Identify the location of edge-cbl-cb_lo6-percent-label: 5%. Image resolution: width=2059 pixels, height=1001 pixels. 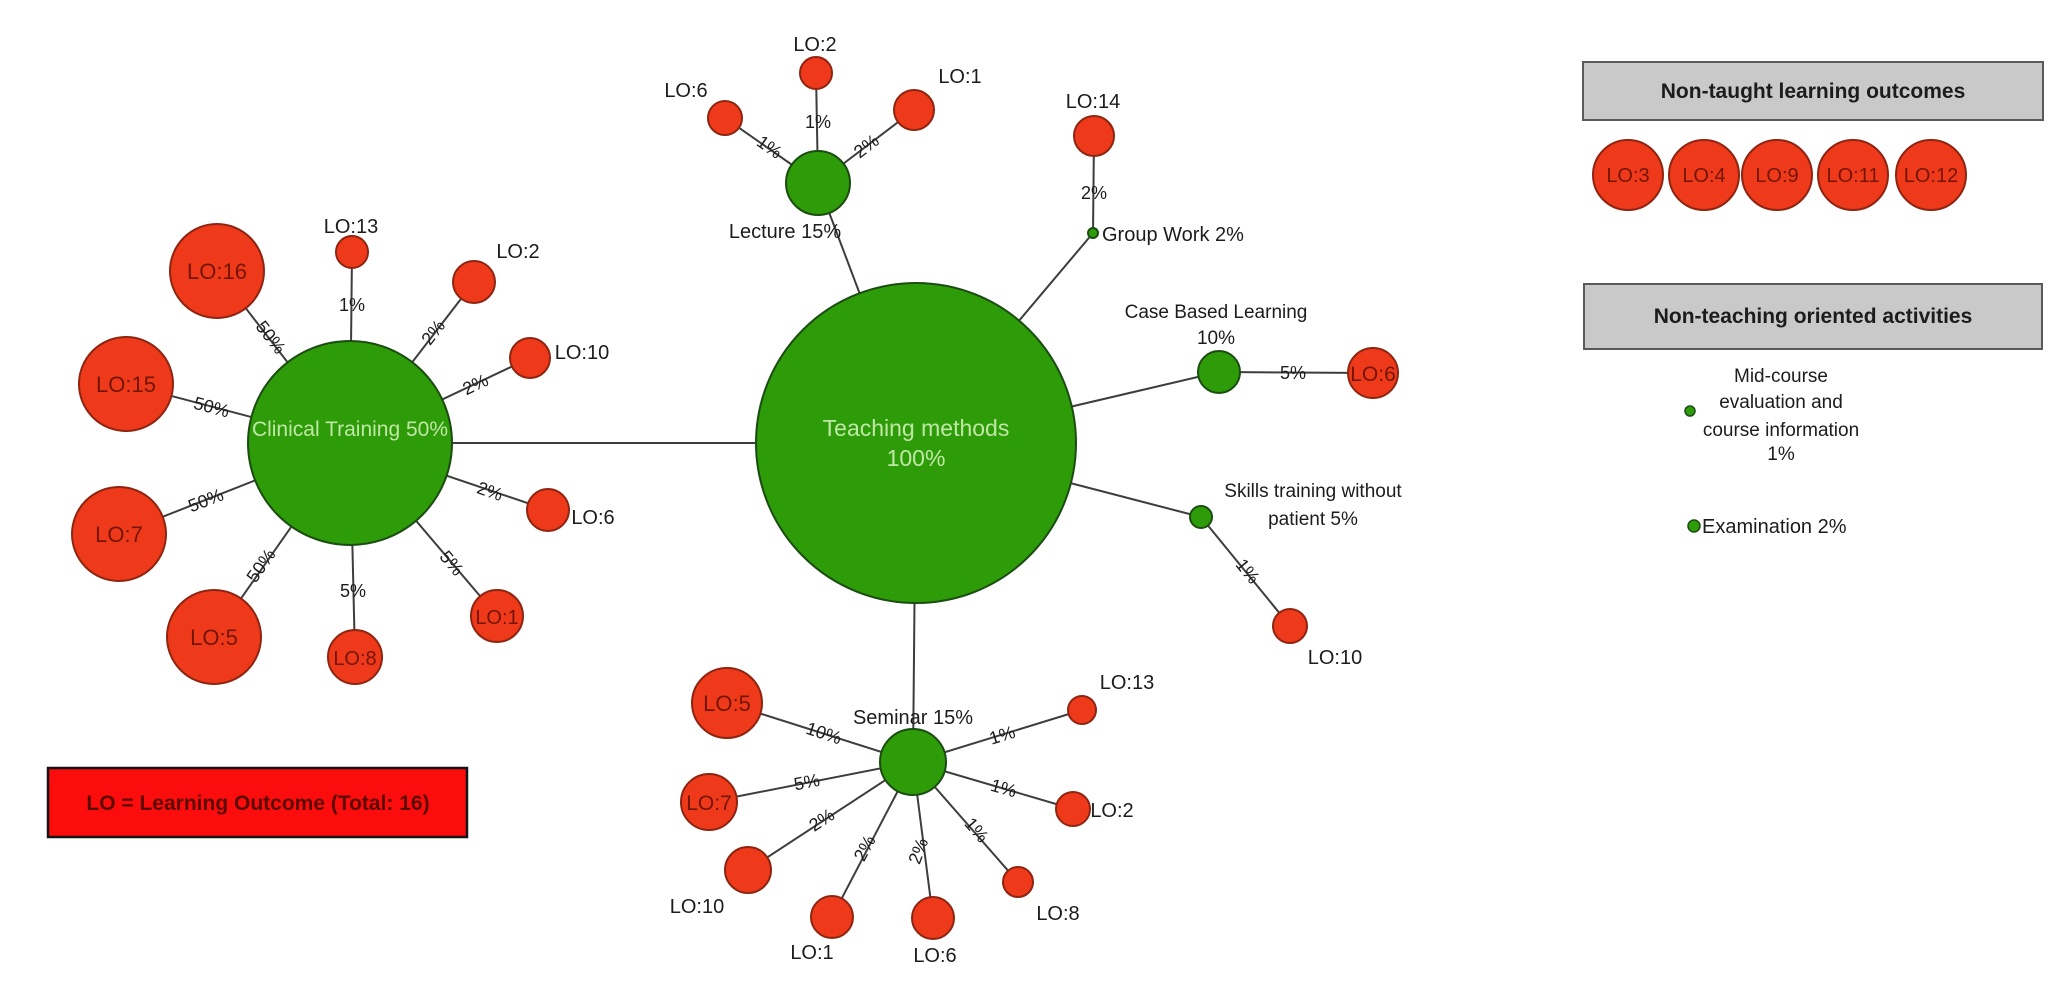
(1293, 373).